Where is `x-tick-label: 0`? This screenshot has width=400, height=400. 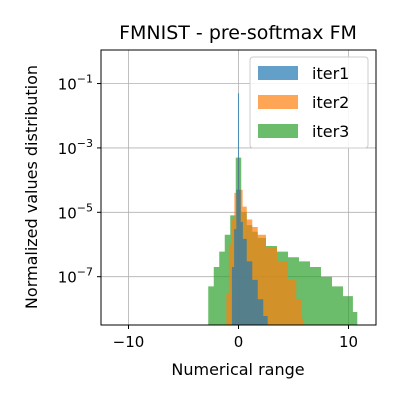
x-tick-label: 0 is located at coordinates (239, 342).